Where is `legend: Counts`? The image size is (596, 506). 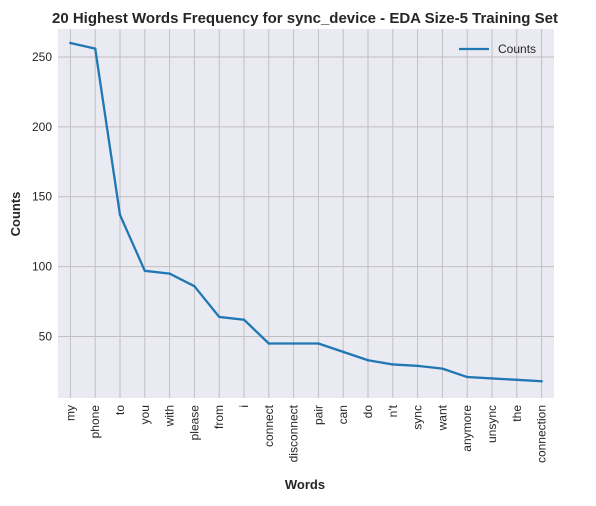 legend: Counts is located at coordinates (497, 49).